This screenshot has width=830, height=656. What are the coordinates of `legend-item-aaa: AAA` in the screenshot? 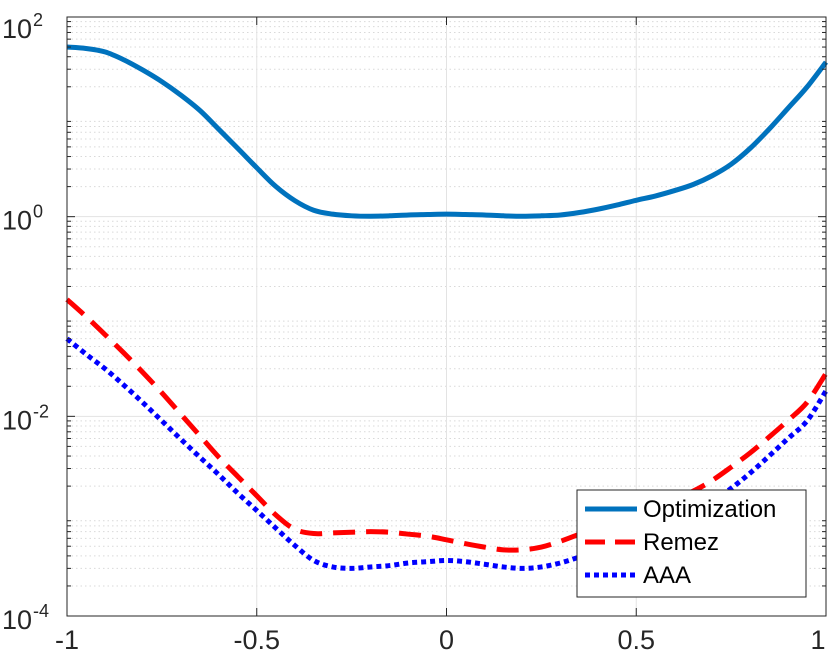 It's located at (638, 575).